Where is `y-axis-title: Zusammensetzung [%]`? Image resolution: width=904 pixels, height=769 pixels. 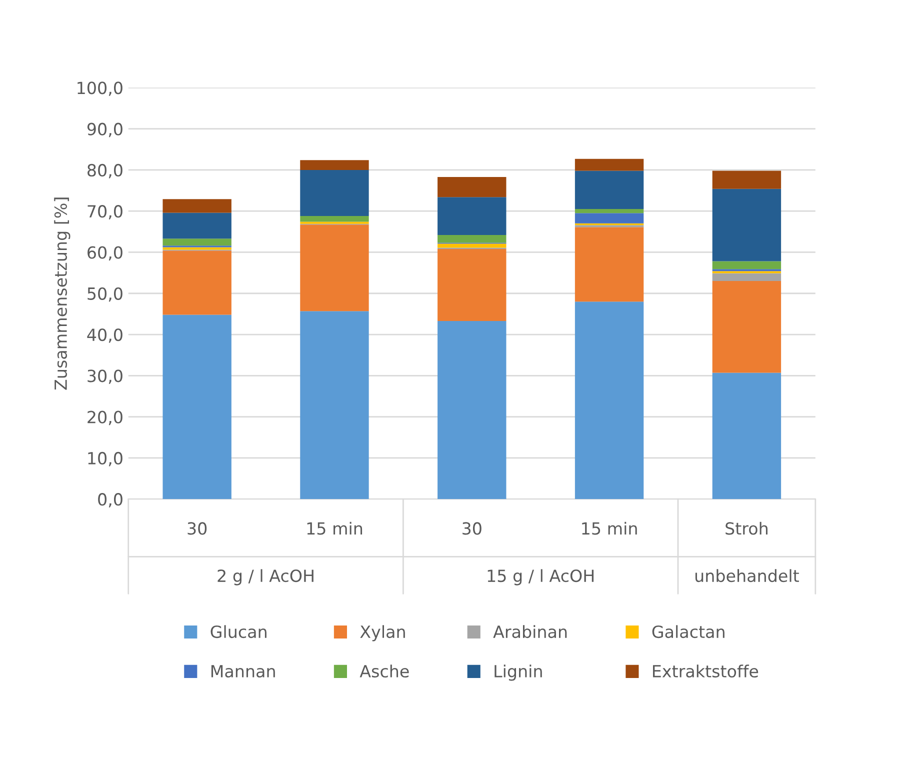 y-axis-title: Zusammensetzung [%] is located at coordinates (62, 294).